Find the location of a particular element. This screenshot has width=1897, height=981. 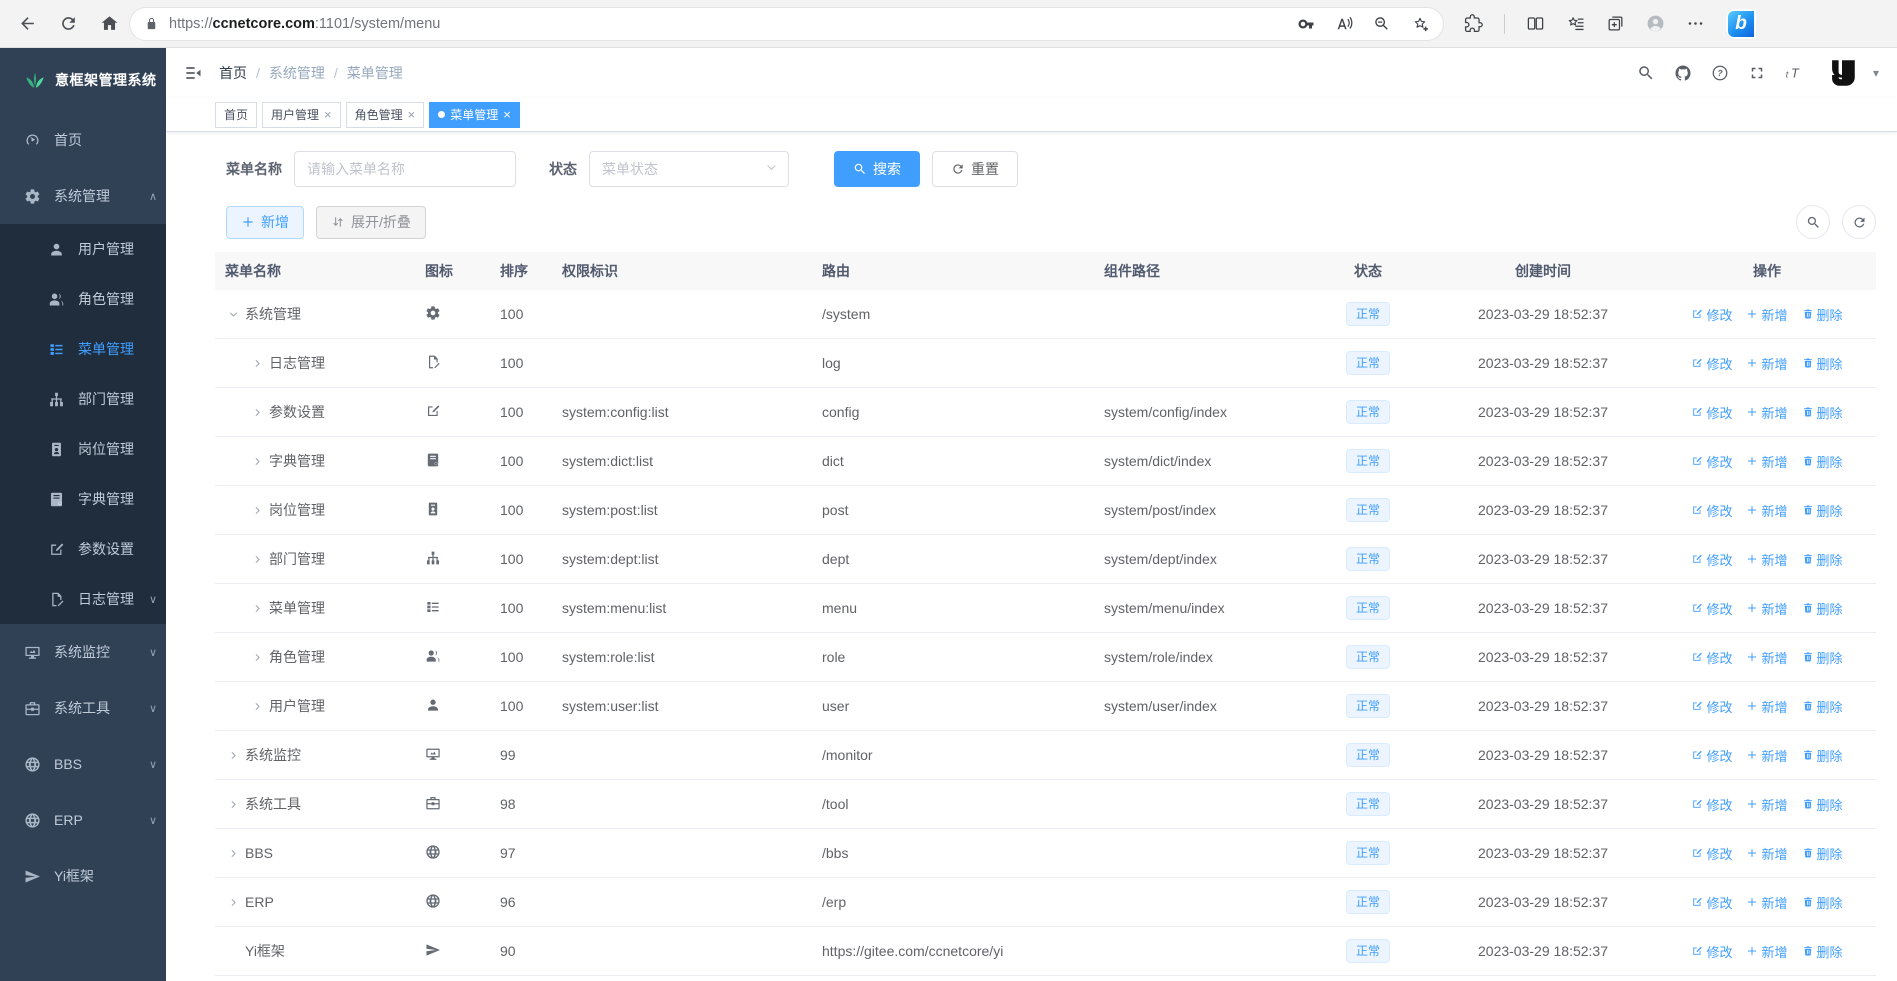

refresh-table-button is located at coordinates (1859, 222).